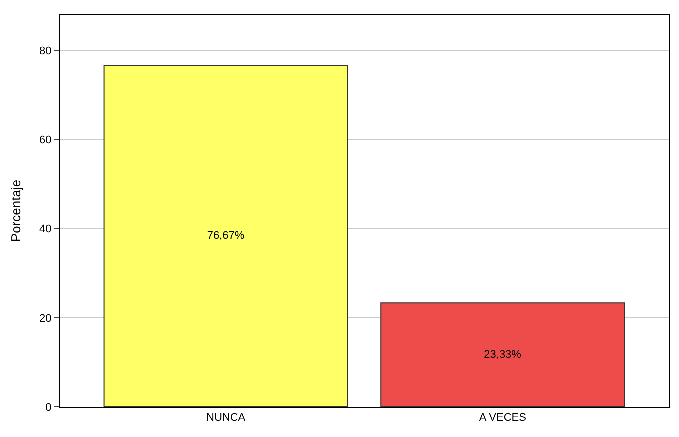  I want to click on y-tick-label: 0, so click(49, 408).